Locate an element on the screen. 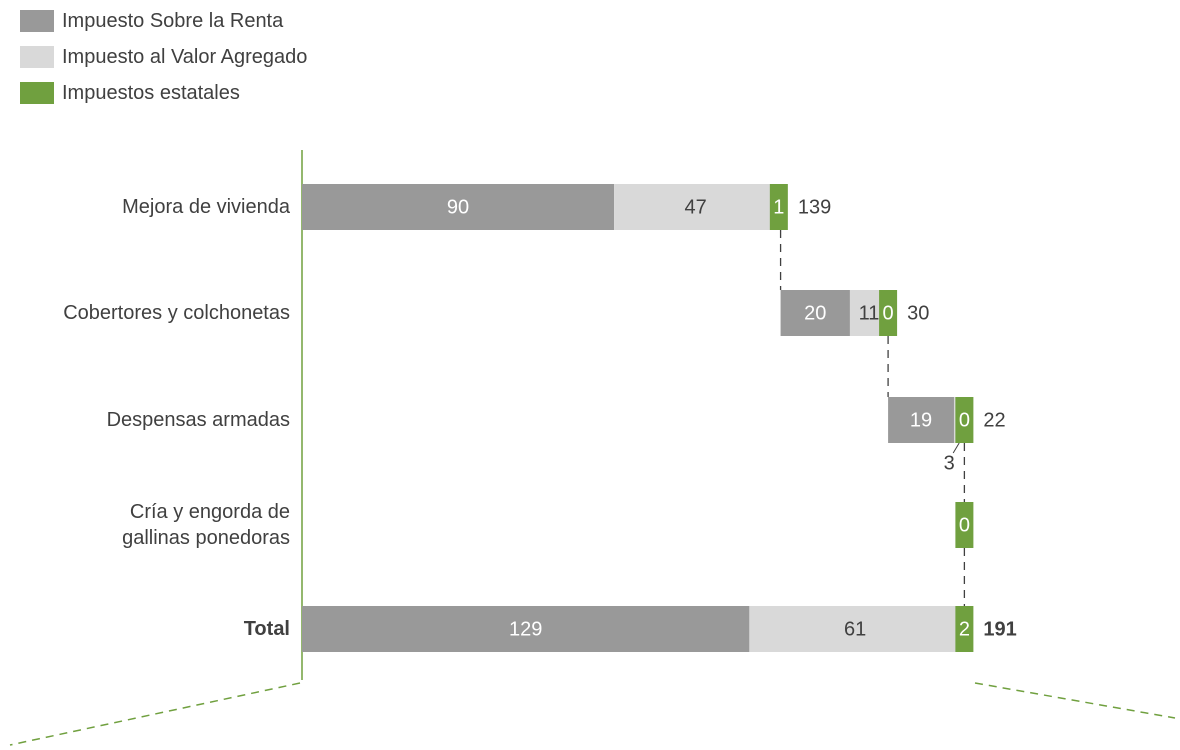 The image size is (1180, 750). segment-label: 61 is located at coordinates (855, 629).